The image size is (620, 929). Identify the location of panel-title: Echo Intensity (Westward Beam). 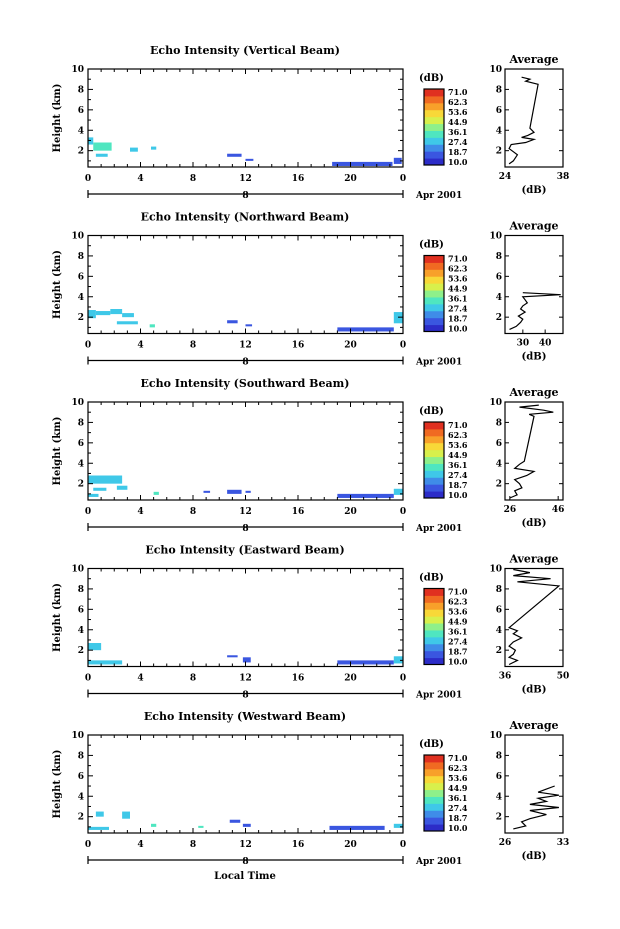
(245, 716).